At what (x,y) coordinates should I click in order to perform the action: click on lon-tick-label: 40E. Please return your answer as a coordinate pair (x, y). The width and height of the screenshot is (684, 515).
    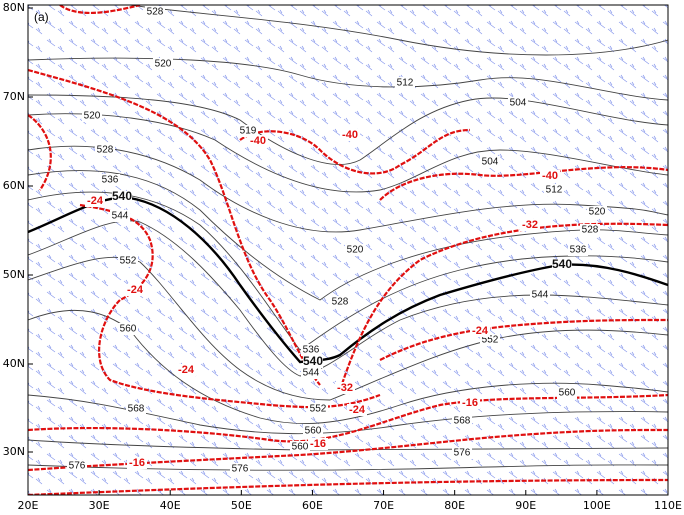
    Looking at the image, I should click on (170, 505).